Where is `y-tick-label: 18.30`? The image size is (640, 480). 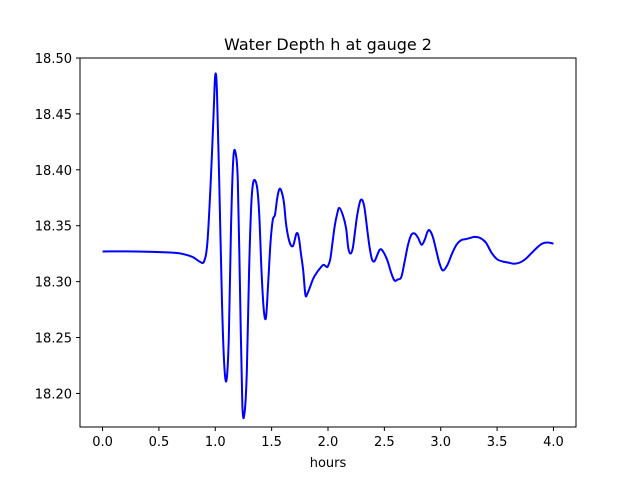 y-tick-label: 18.30 is located at coordinates (53, 283).